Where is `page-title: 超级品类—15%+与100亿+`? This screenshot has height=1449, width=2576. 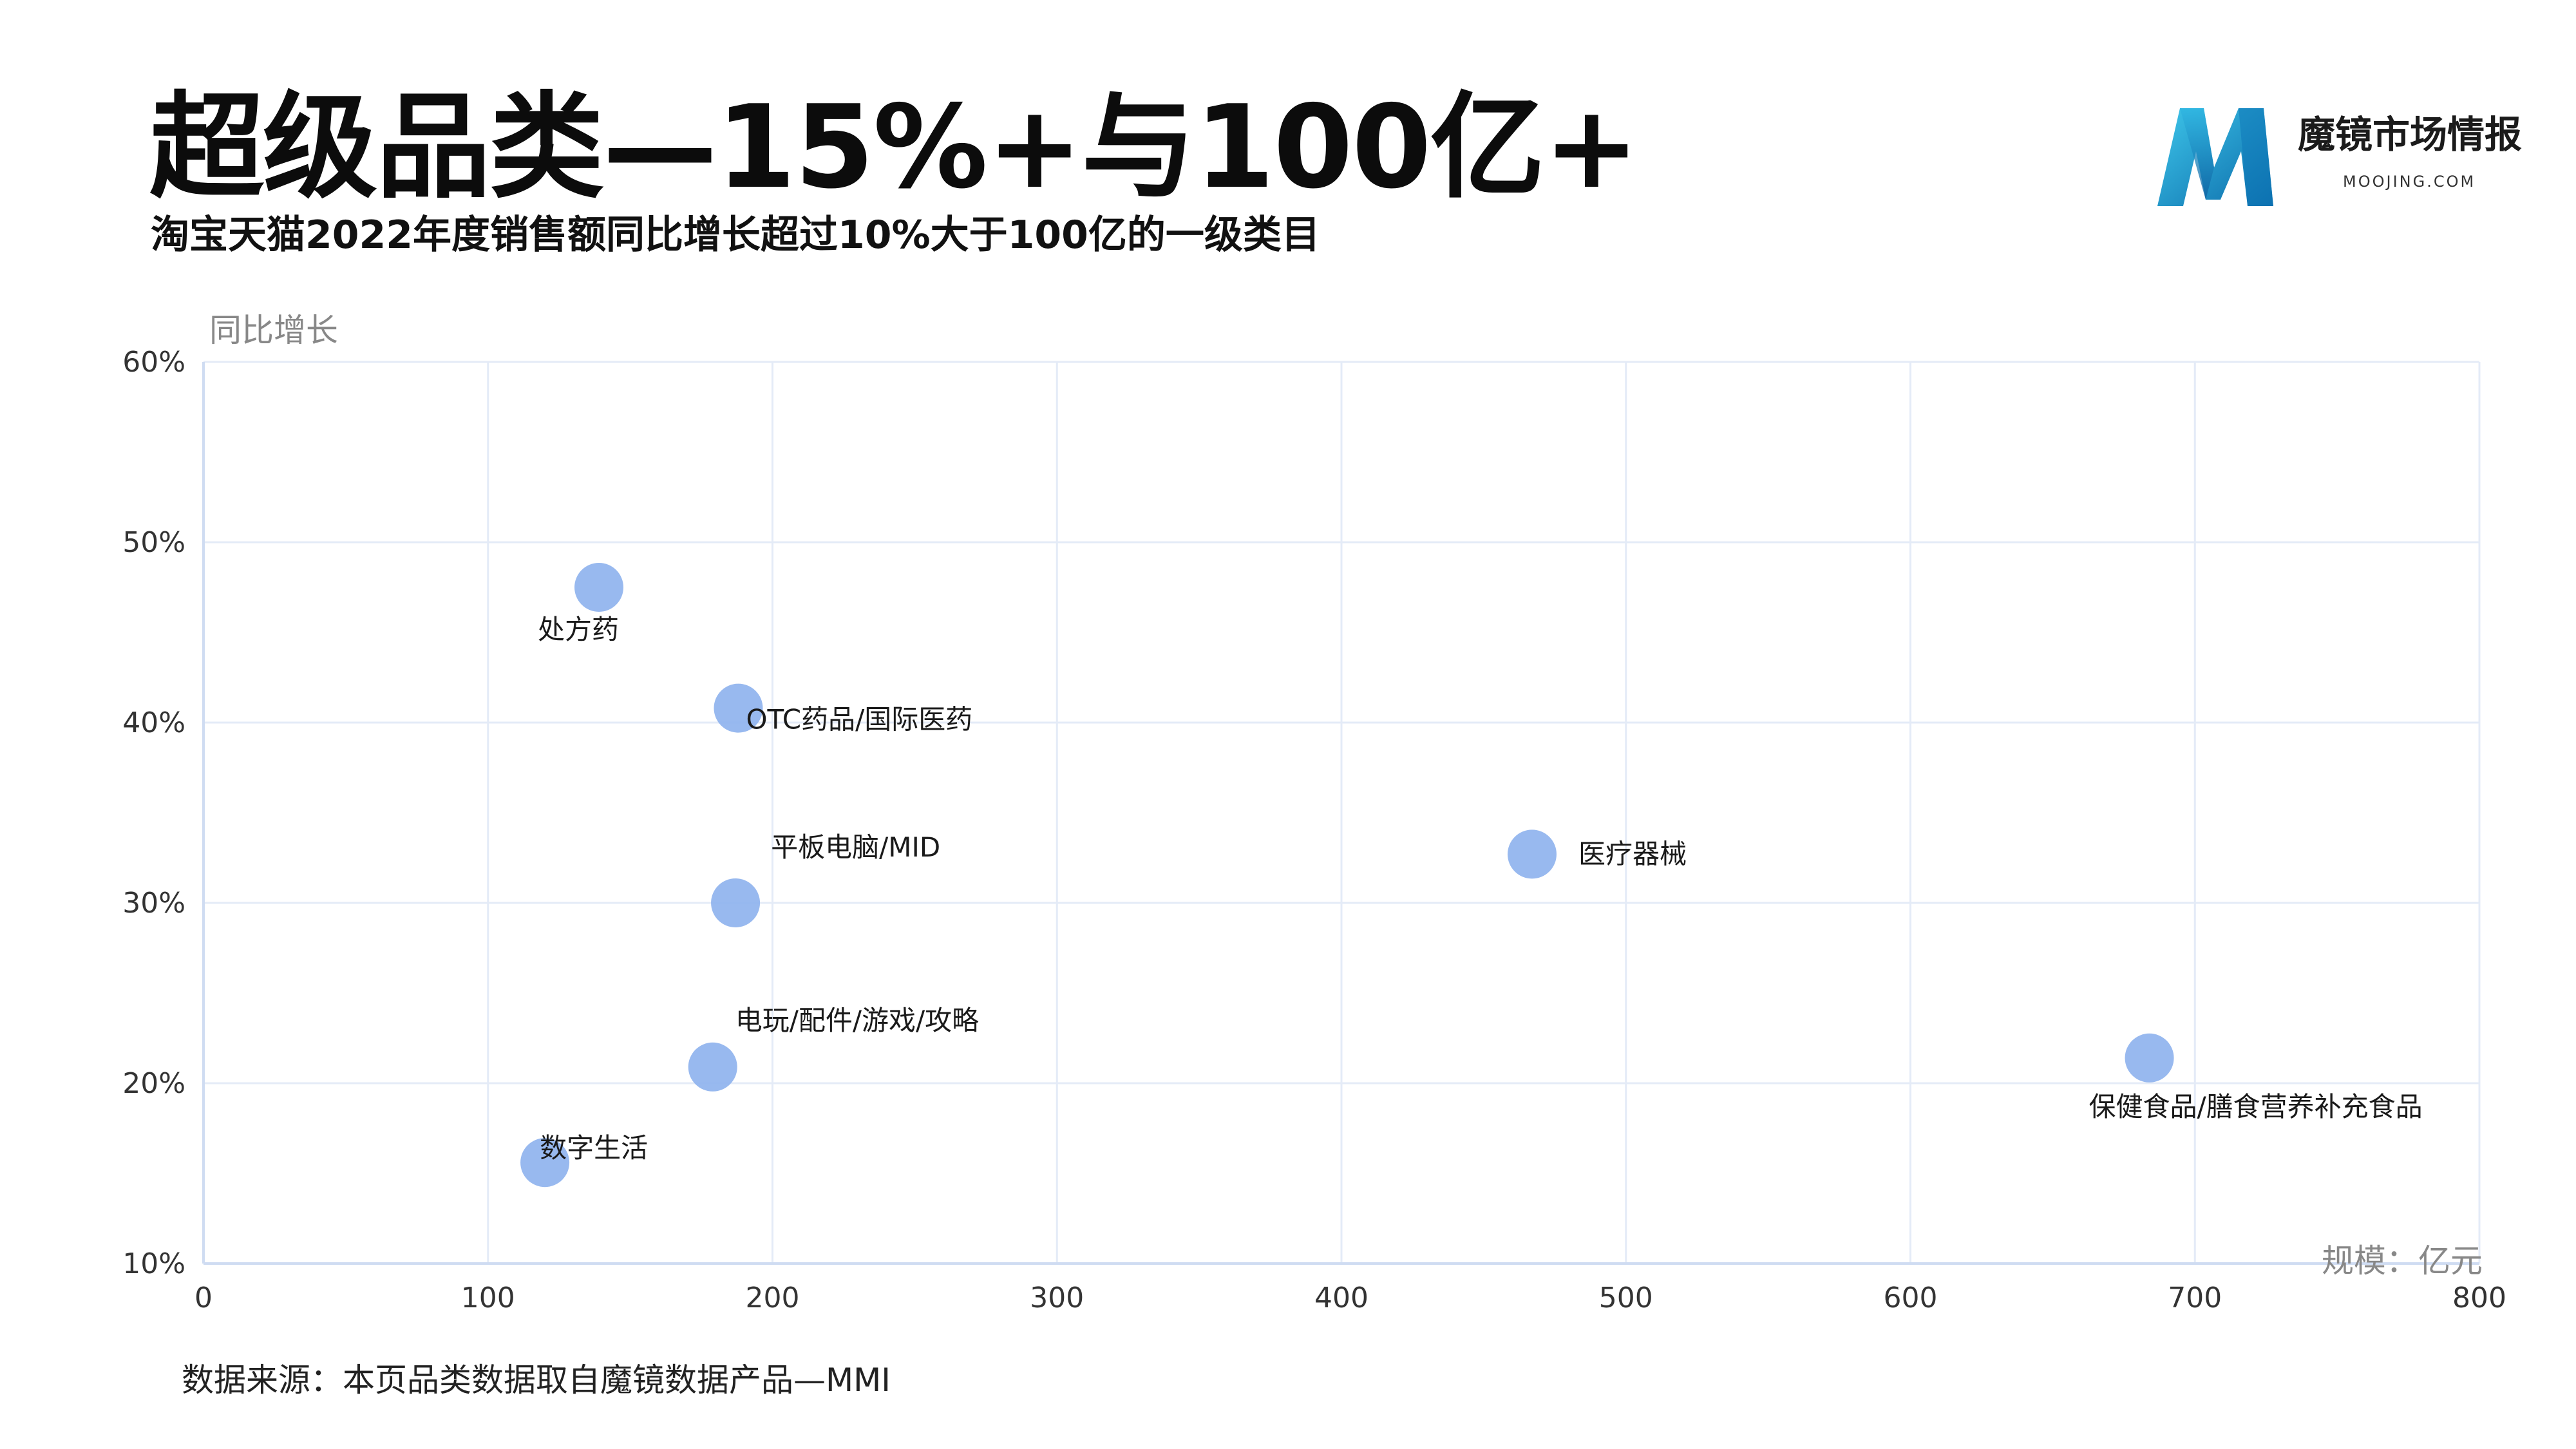 page-title: 超级品类—15%+与100亿+ is located at coordinates (894, 147).